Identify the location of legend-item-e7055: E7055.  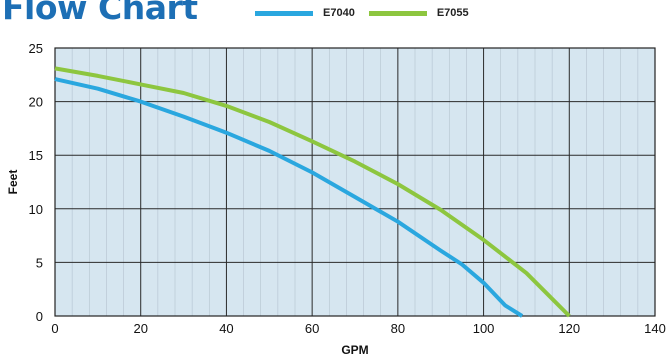
(418, 13).